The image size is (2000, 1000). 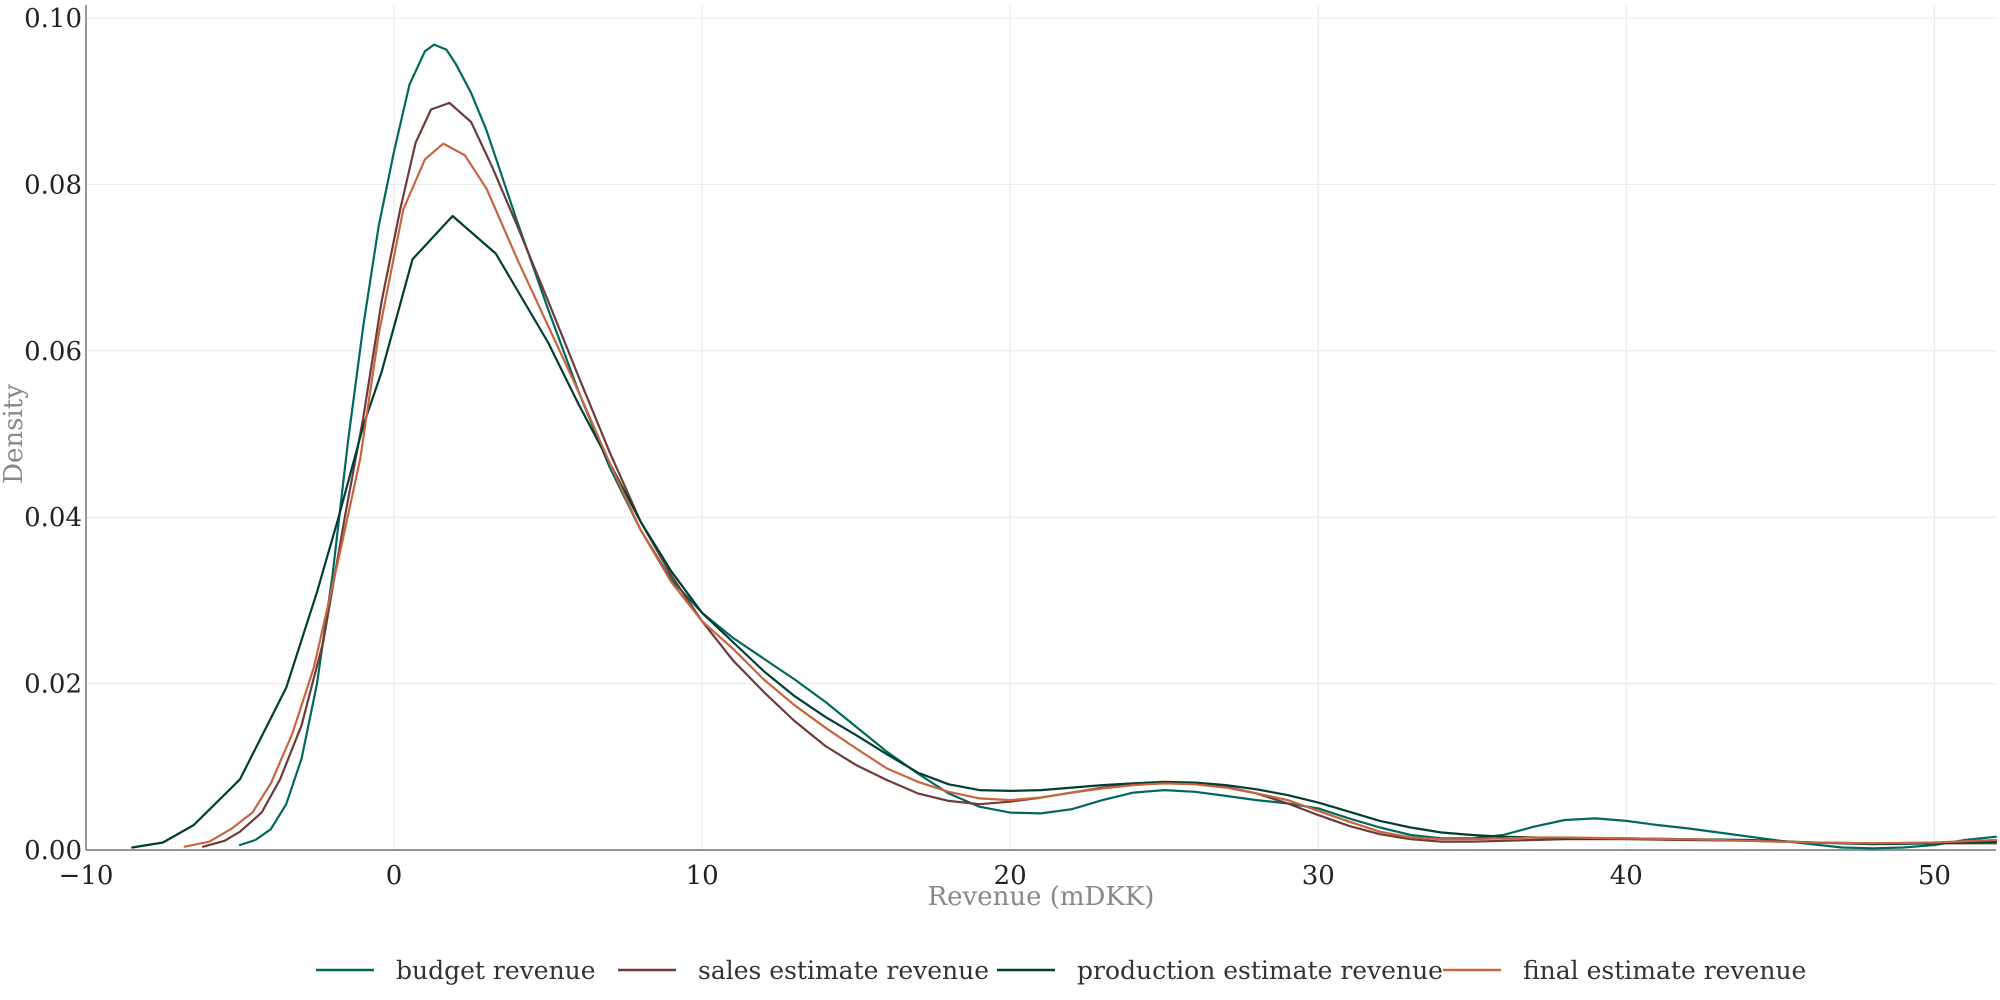 What do you see at coordinates (53, 685) in the screenshot?
I see `y-tick-label: 0.02` at bounding box center [53, 685].